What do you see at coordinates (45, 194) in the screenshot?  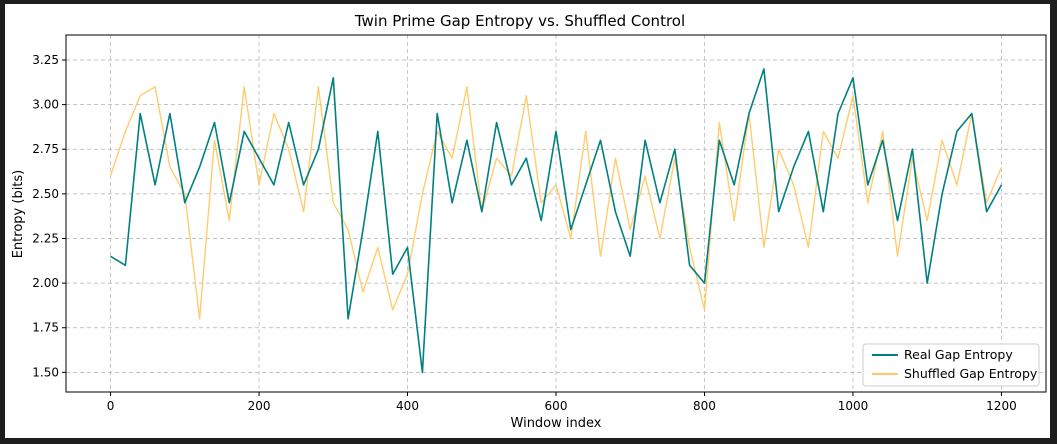 I see `y-tick-label: 2.50` at bounding box center [45, 194].